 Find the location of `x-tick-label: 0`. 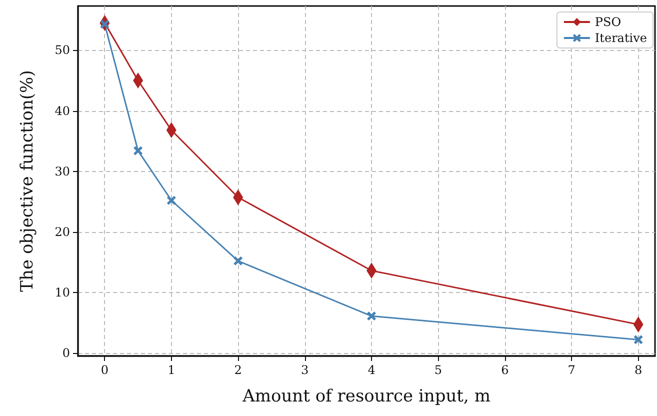

x-tick-label: 0 is located at coordinates (104, 370).